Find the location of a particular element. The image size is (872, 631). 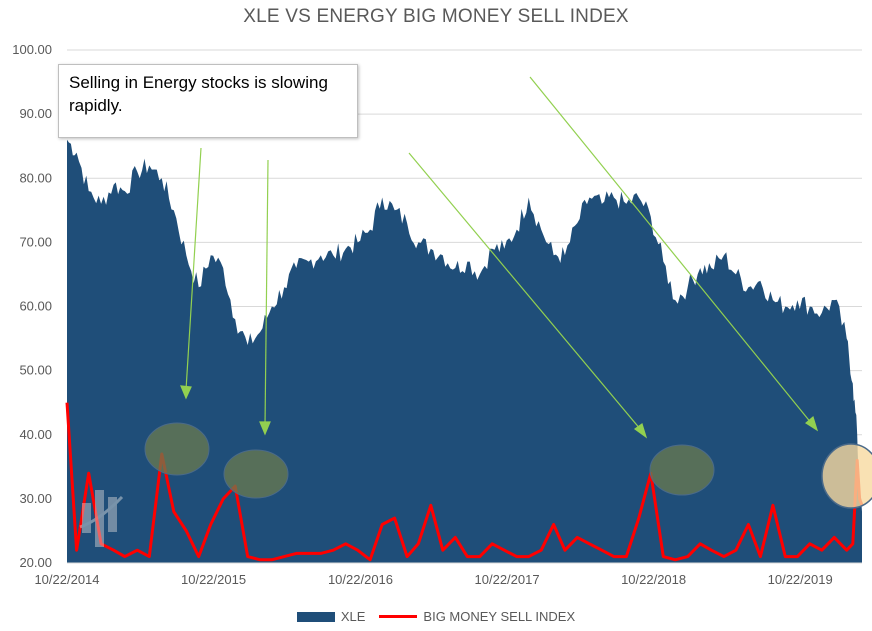

y-tick-label: 100.00 is located at coordinates (32, 49).